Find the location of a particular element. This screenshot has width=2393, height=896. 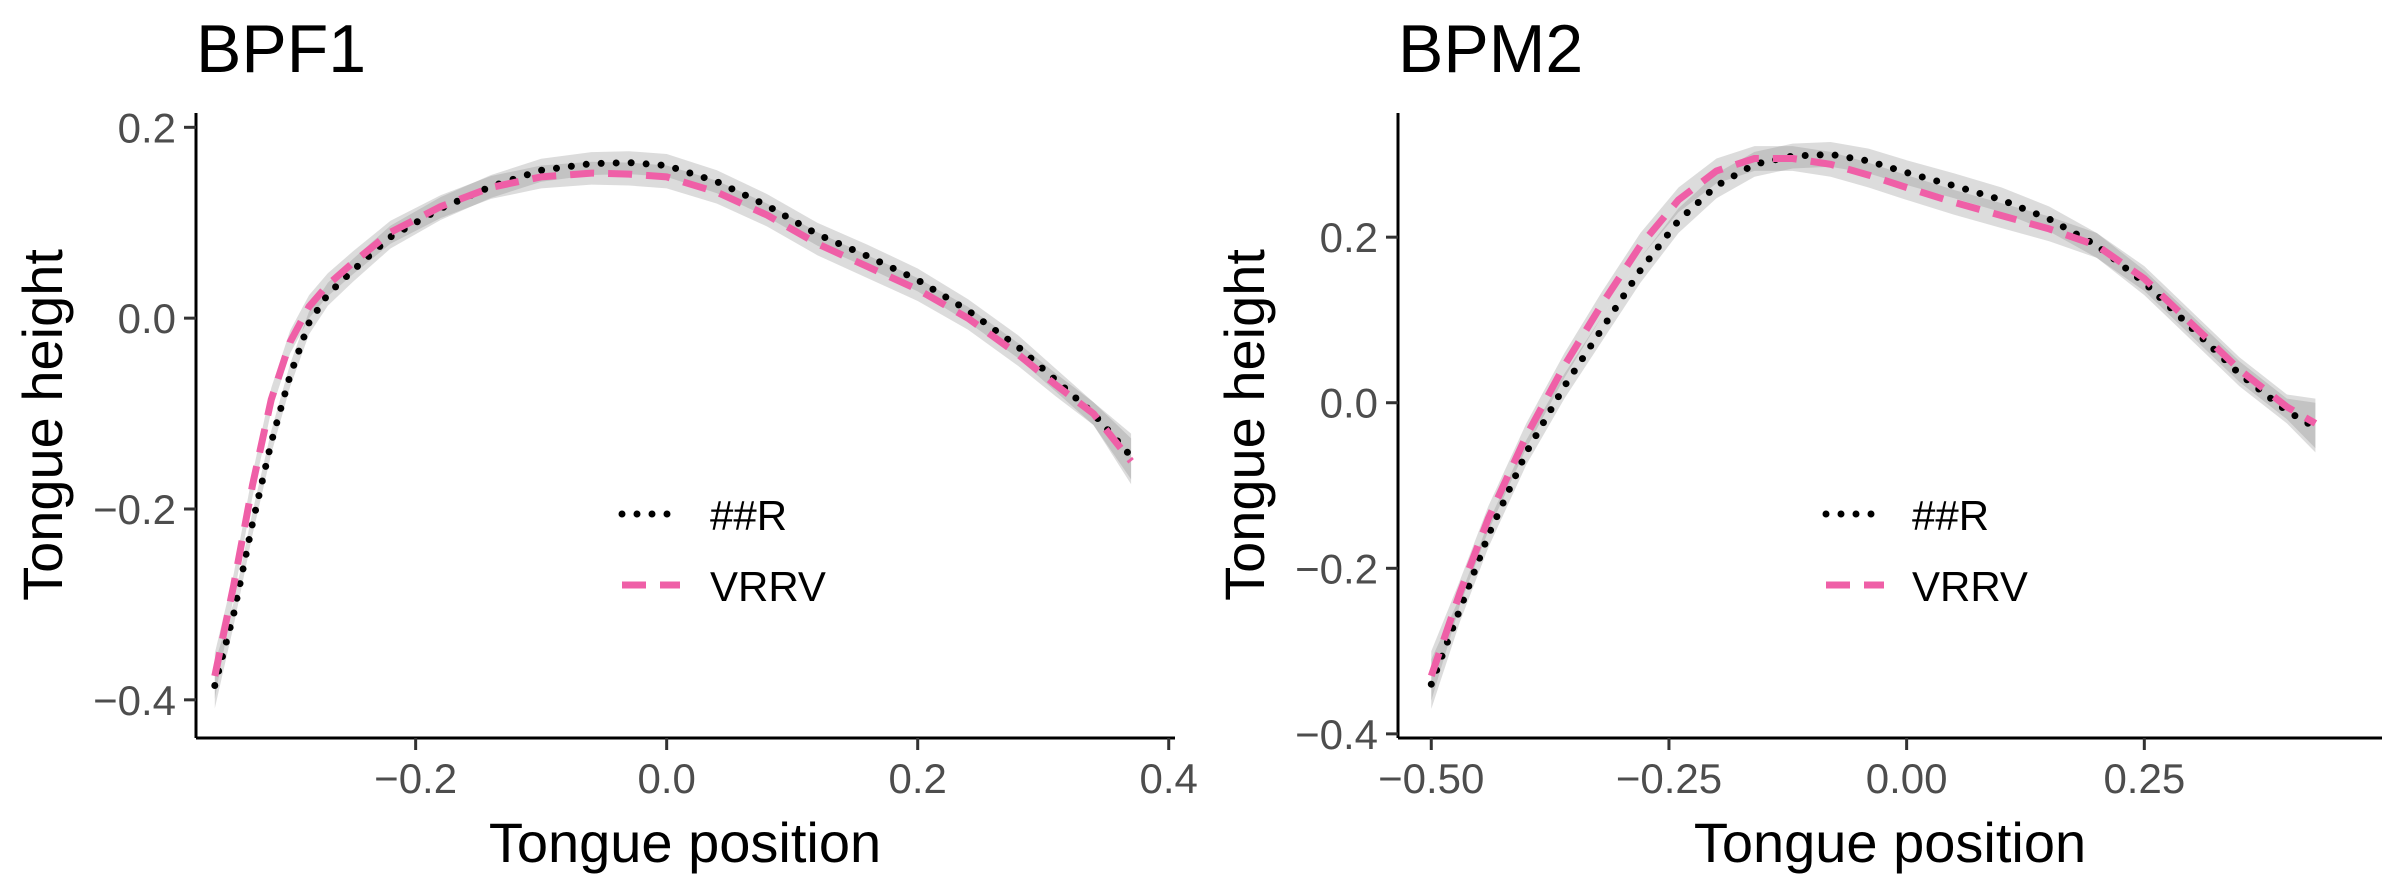

x-tick-label: 0.0 is located at coordinates (666, 778).